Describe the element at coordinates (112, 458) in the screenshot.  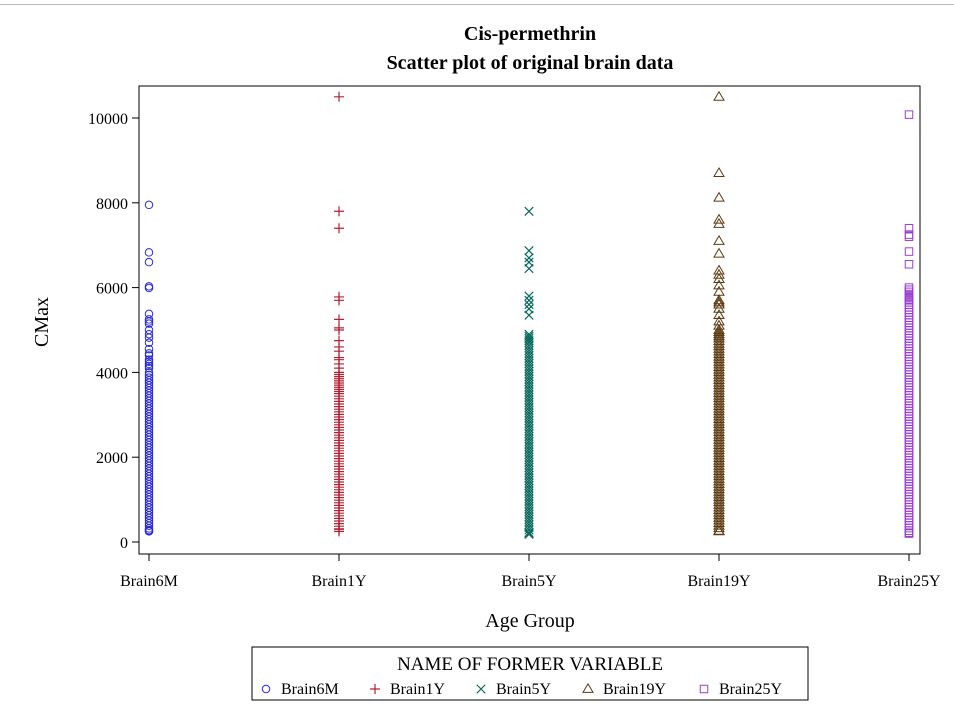
I see `y-tick-label: 2000` at that location.